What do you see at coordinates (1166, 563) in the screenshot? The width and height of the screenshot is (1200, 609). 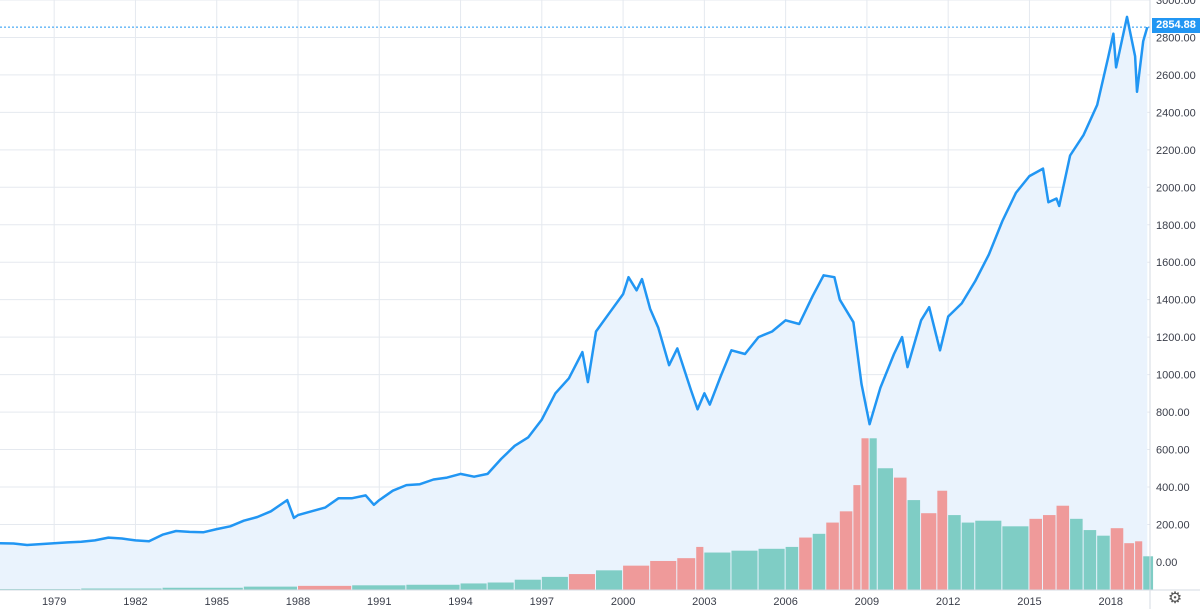 I see `y-tick-label: 0.00` at bounding box center [1166, 563].